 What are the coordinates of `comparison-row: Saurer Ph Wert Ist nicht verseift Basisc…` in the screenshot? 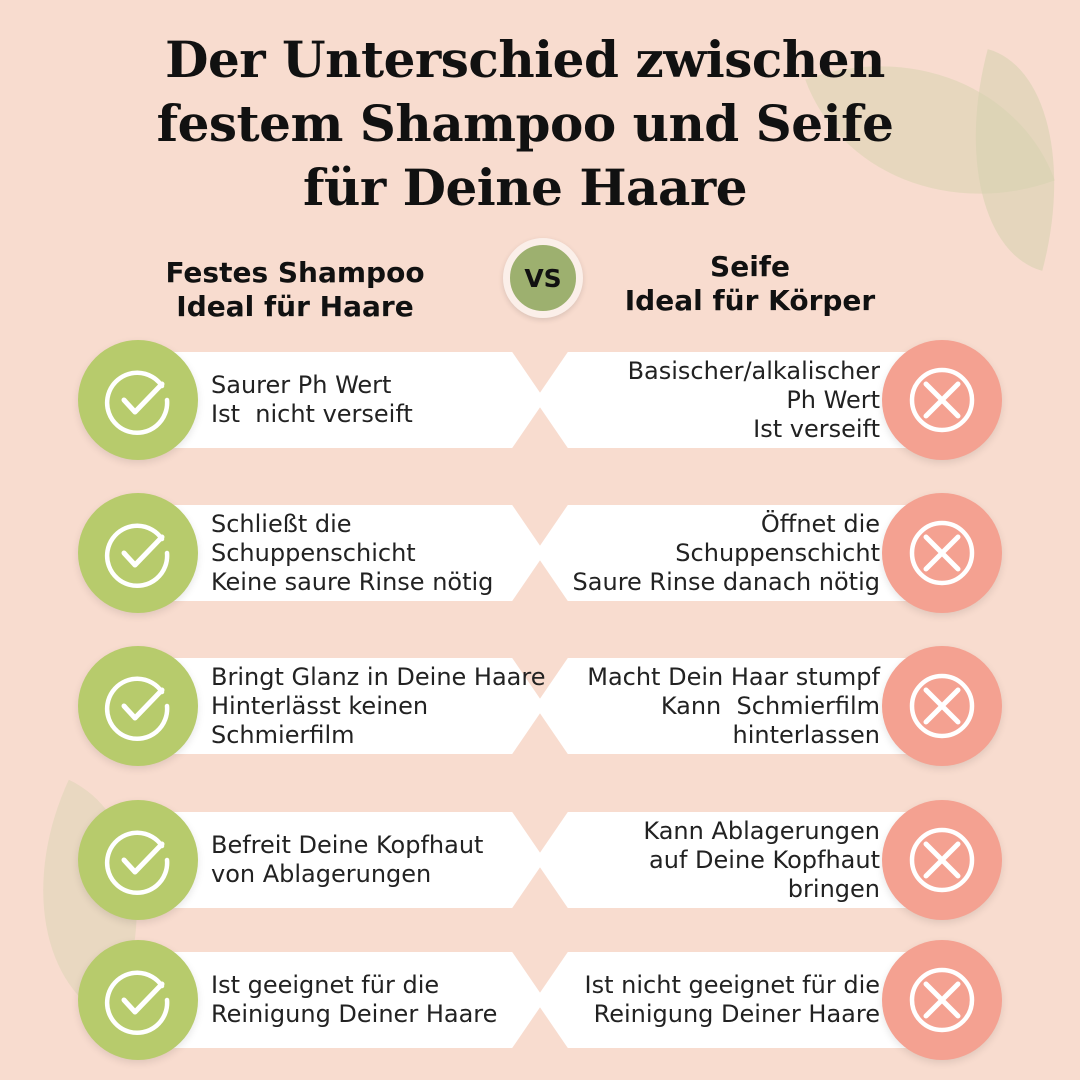 It's located at (540, 400).